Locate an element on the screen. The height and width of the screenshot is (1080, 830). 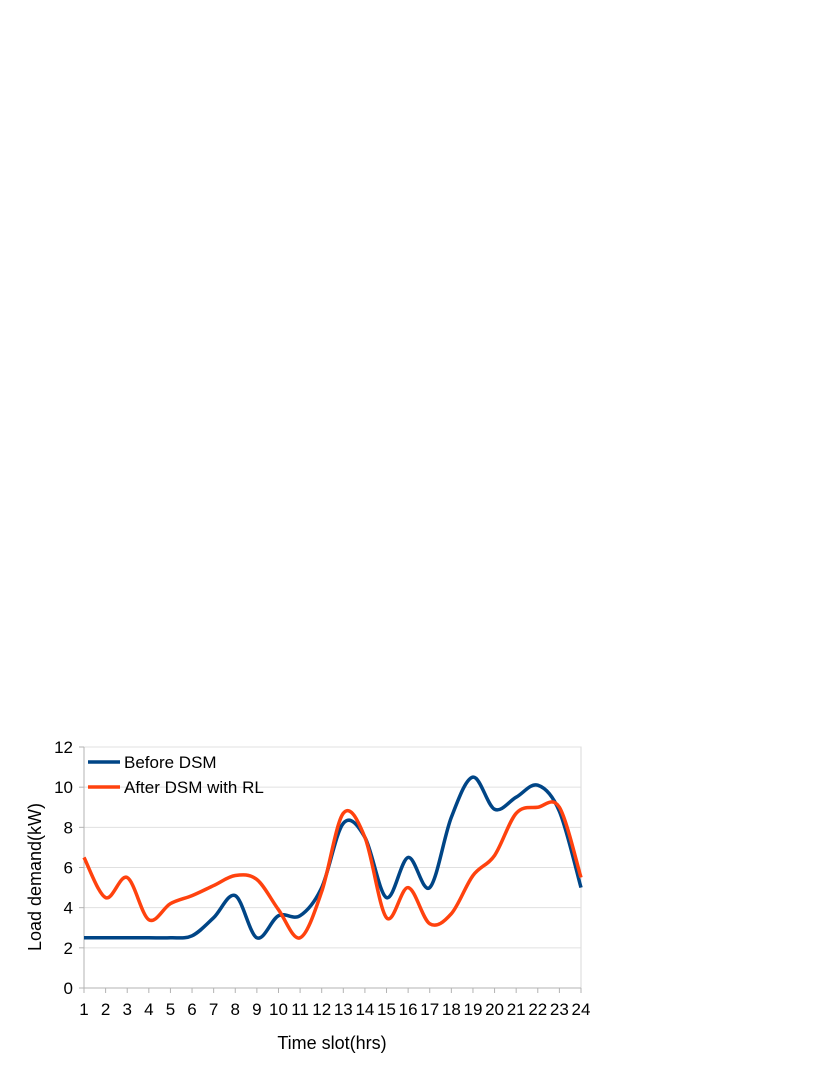
x-tick-label: 23 is located at coordinates (559, 1009).